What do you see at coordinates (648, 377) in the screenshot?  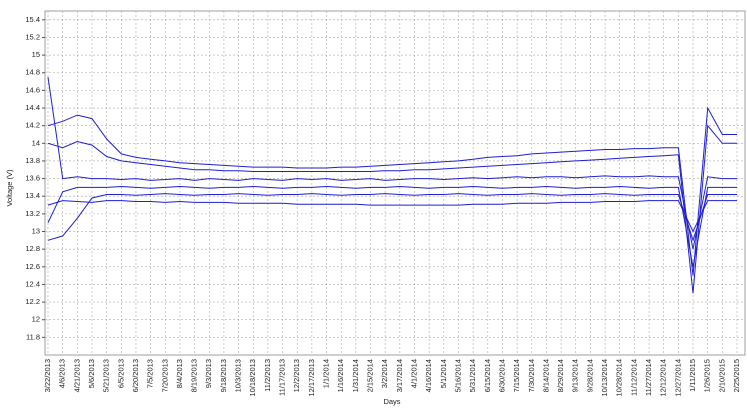 I see `x-tick-label: 11/27/2014` at bounding box center [648, 377].